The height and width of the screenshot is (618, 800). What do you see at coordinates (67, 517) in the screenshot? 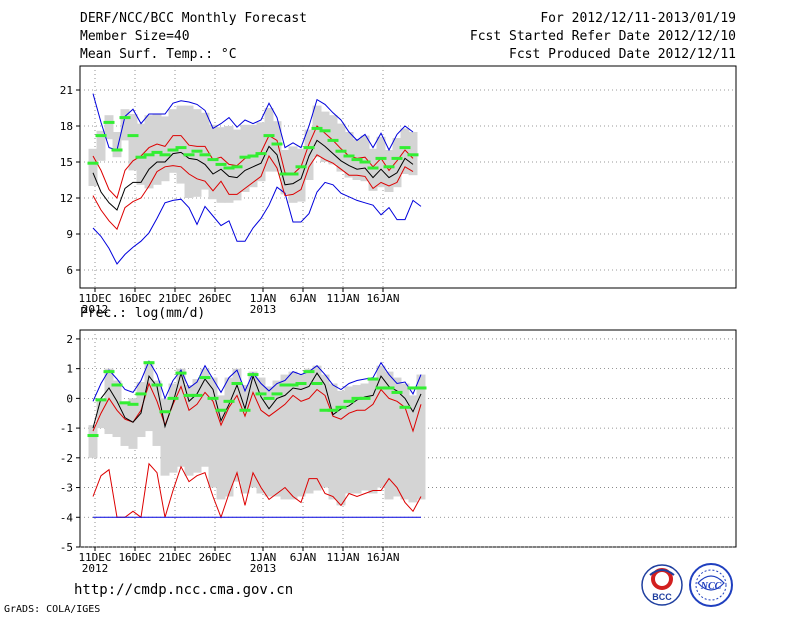
I see `y-tick-label: -4` at bounding box center [67, 517].